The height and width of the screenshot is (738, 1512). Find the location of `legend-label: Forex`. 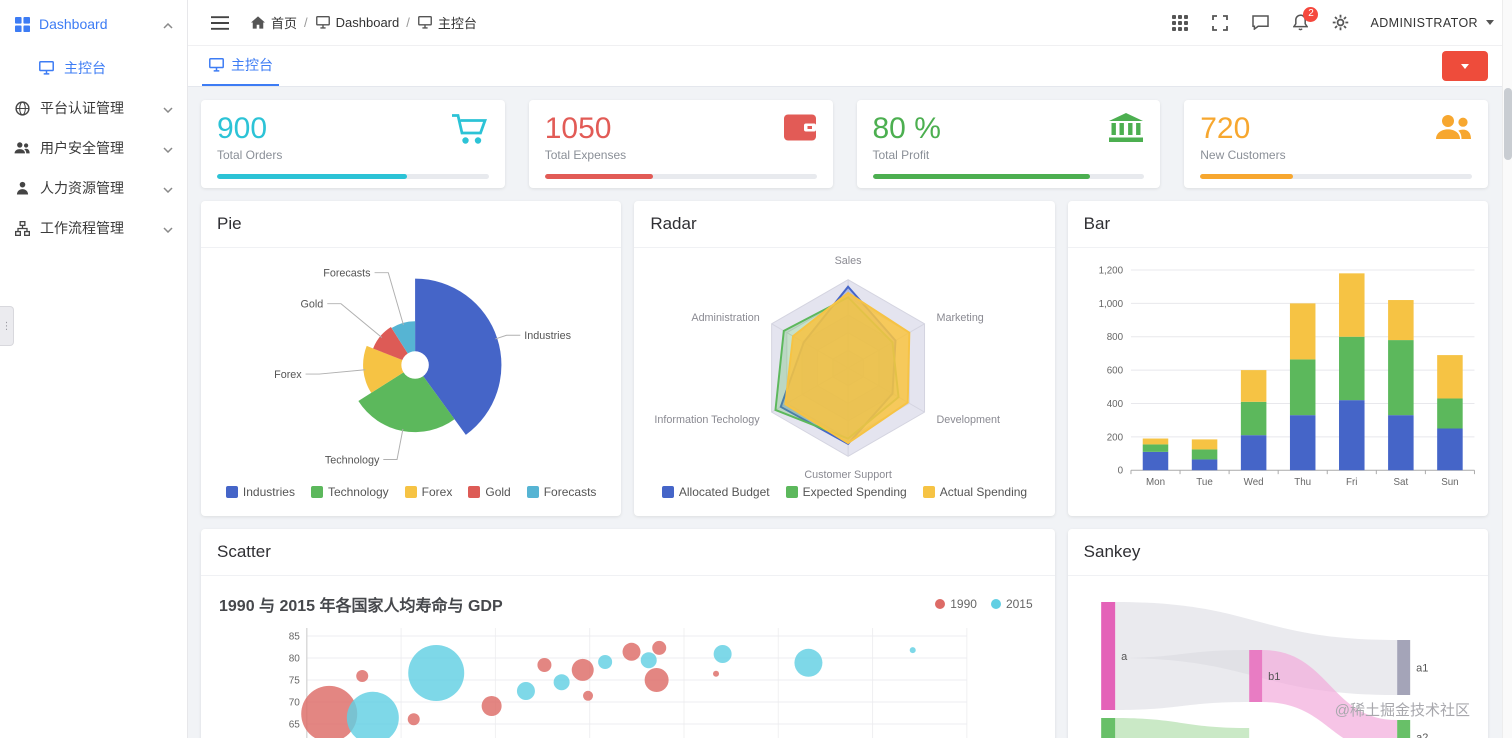

legend-label: Forex is located at coordinates (437, 492).